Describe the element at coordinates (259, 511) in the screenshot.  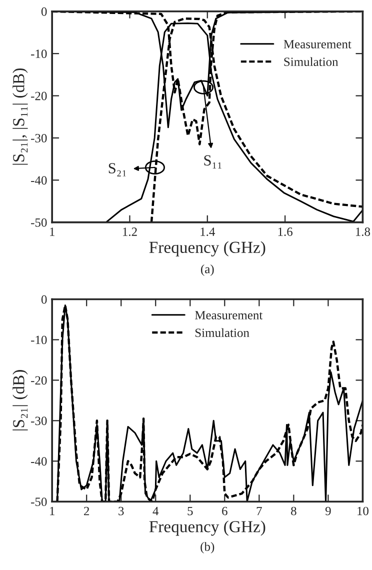
I see `x-tick-label: 7` at that location.